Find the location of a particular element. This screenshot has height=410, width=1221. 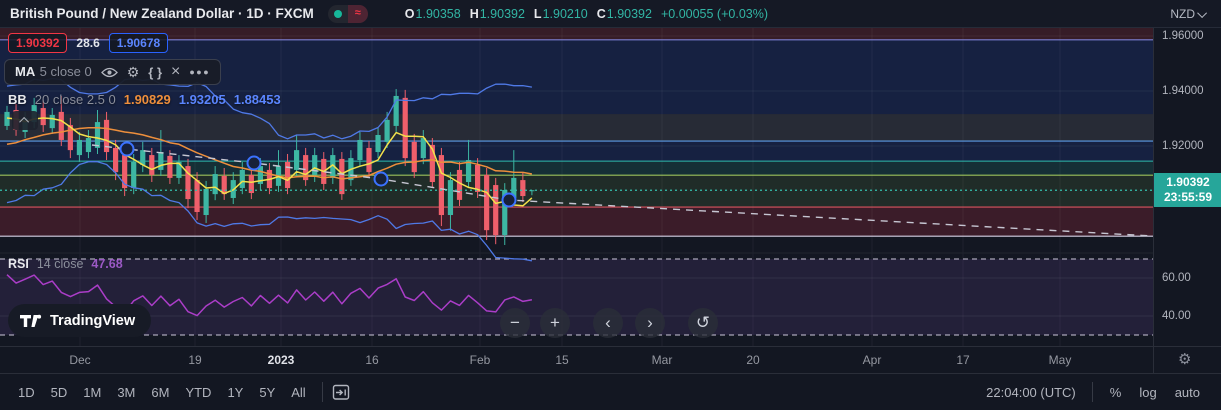

rsi-value: 47.68 is located at coordinates (107, 264).